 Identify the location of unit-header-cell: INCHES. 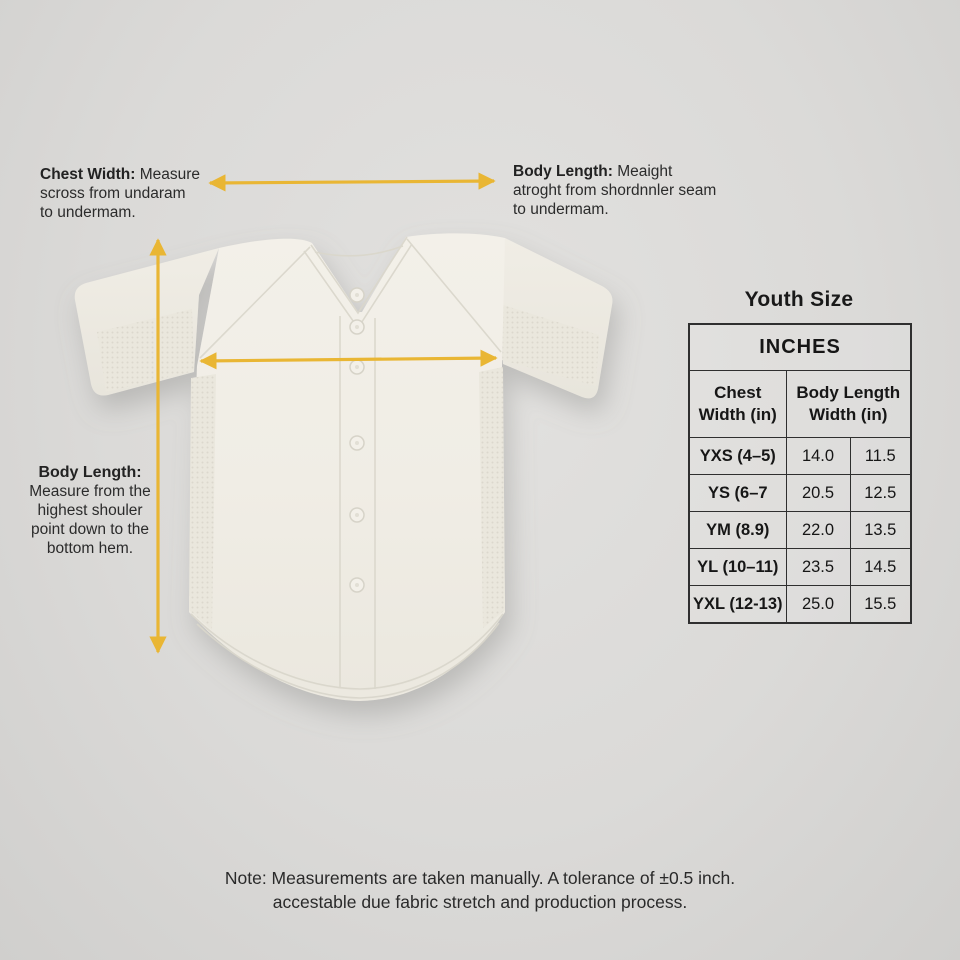
(800, 347).